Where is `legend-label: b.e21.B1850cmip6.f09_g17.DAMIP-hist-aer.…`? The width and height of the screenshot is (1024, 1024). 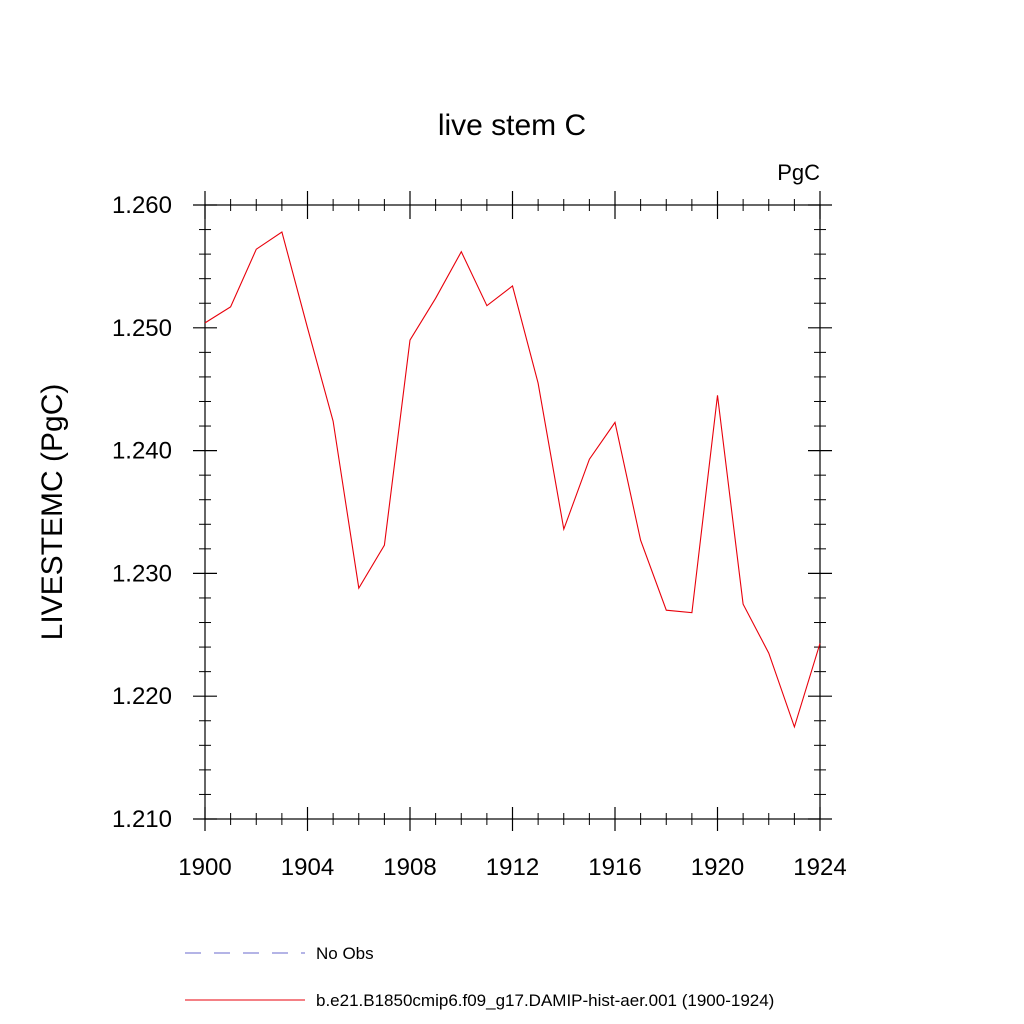
legend-label: b.e21.B1850cmip6.f09_g17.DAMIP-hist-aer.… is located at coordinates (545, 1000).